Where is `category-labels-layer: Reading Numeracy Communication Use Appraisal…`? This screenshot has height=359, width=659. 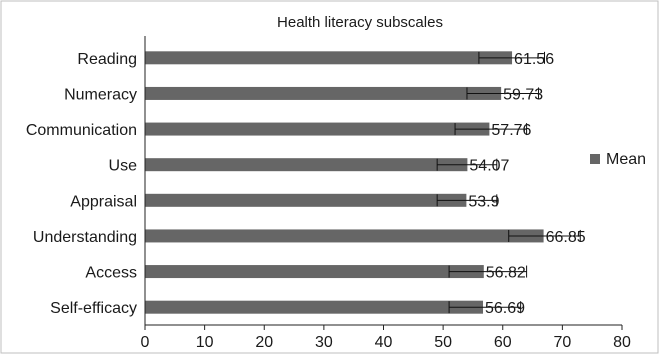 category-labels-layer: Reading Numeracy Communication Use Appraisal… is located at coordinates (81, 184).